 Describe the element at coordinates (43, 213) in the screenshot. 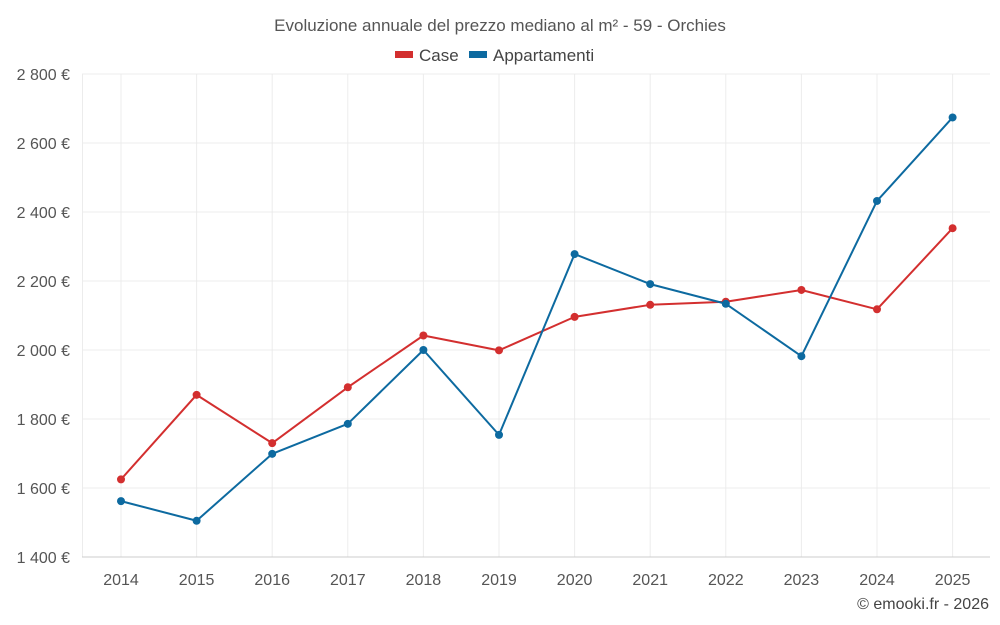

I see `y-tick-label: 2 400 €` at that location.